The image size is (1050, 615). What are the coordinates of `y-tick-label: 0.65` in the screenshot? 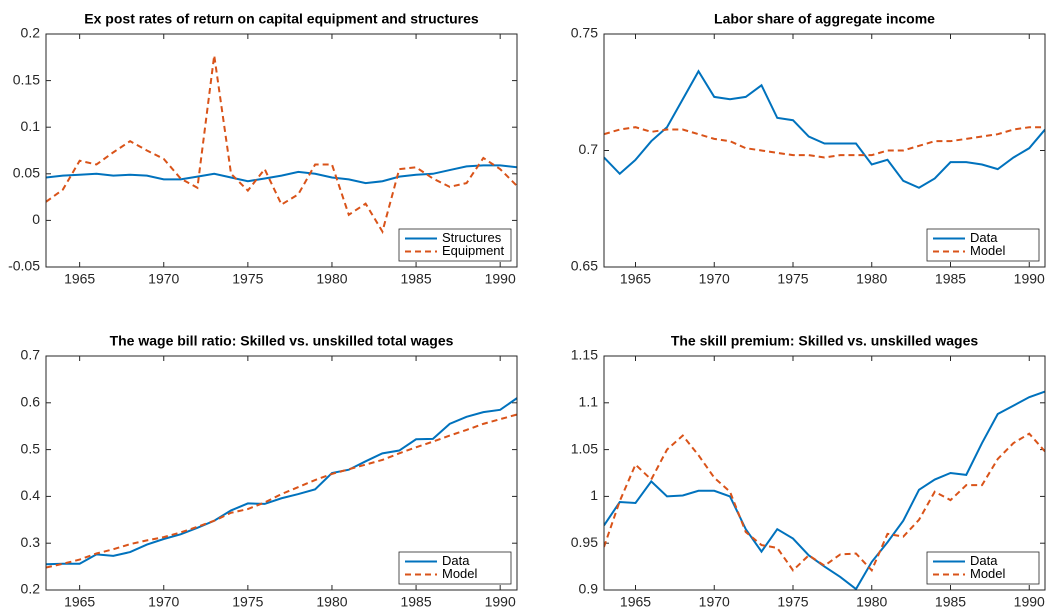 It's located at (584, 266).